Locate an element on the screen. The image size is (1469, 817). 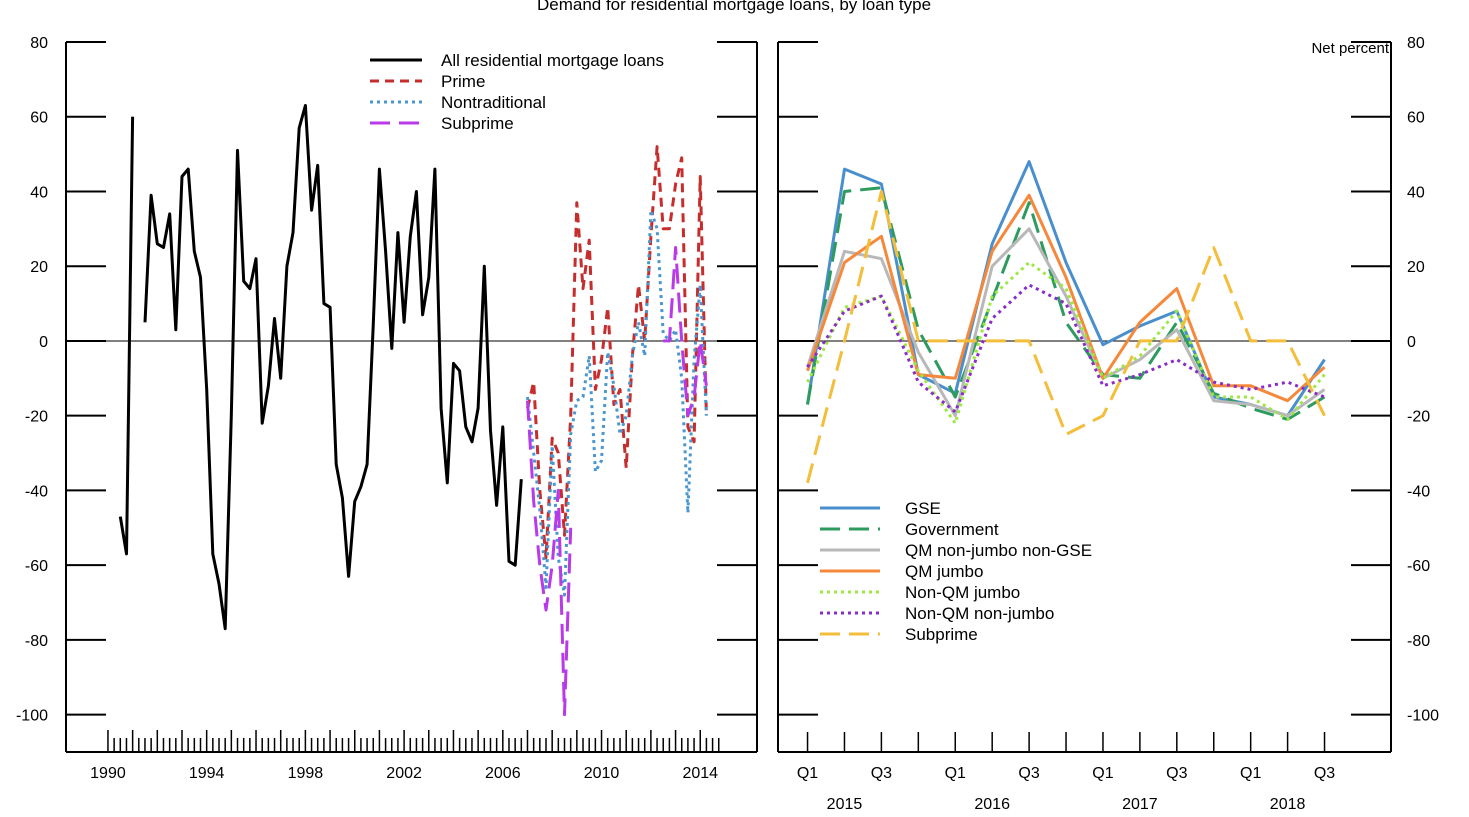
y-tick-label-right: 80 is located at coordinates (1416, 43).